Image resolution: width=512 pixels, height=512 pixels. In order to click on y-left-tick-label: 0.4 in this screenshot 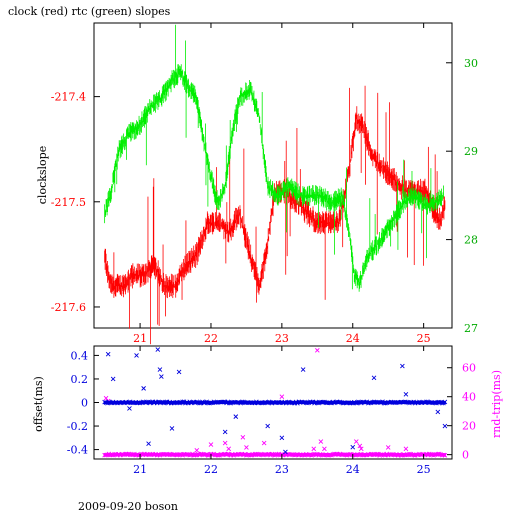, I will do `click(80, 355)`.